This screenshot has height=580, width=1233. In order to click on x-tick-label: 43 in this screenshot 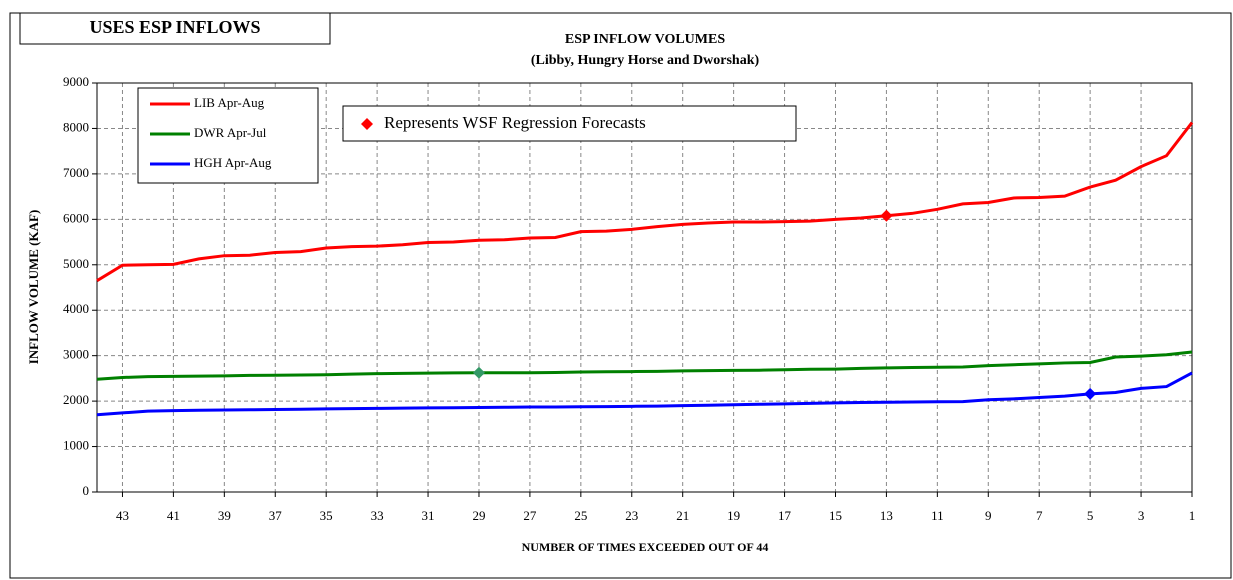, I will do `click(122, 515)`.